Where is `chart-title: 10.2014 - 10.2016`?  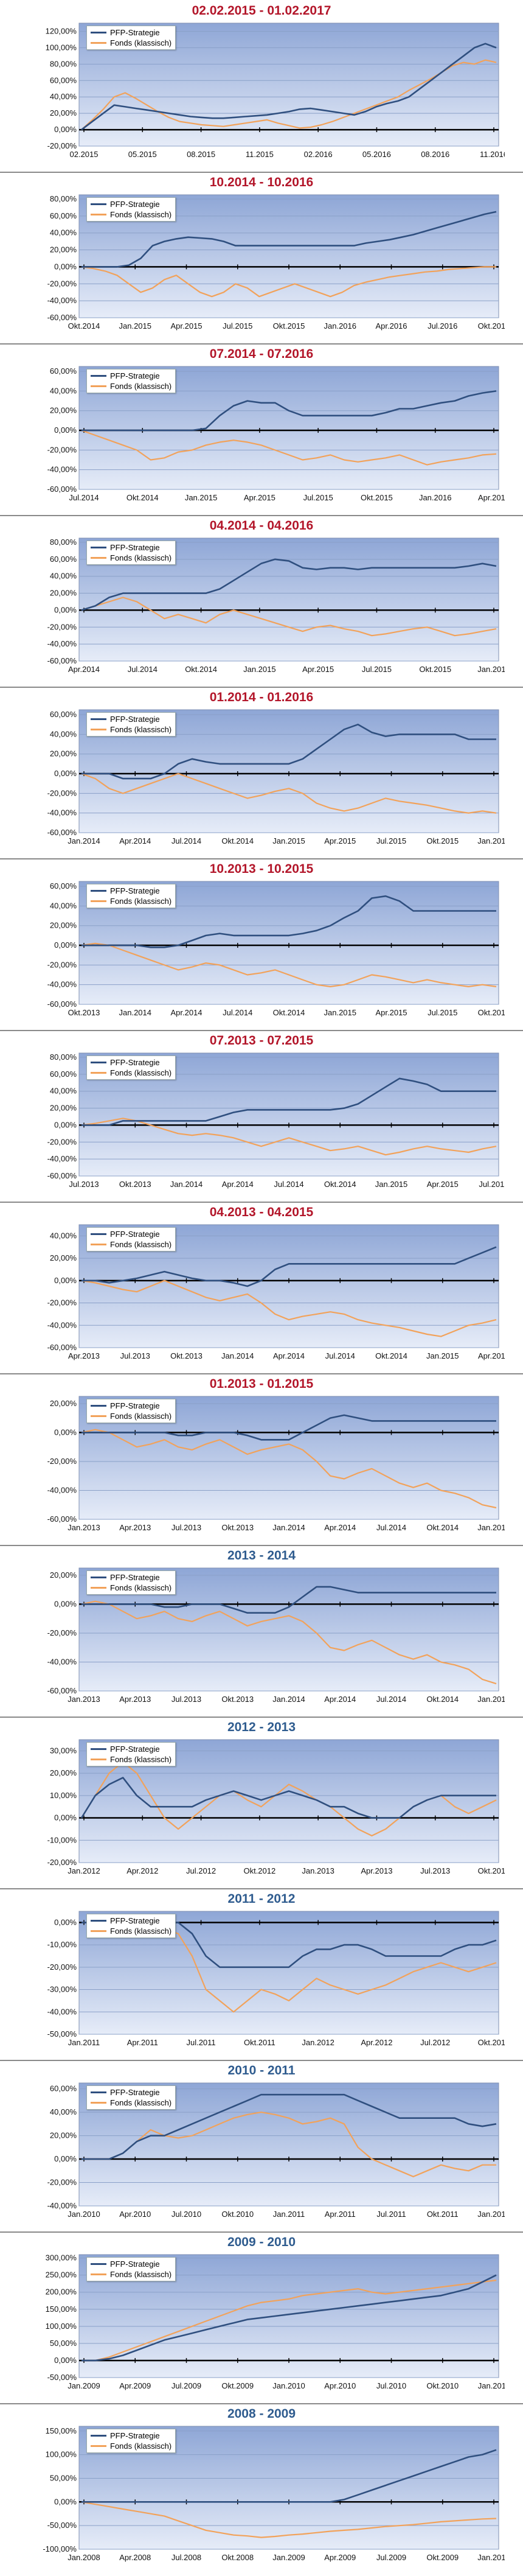
chart-title: 10.2014 - 10.2016 is located at coordinates (261, 182).